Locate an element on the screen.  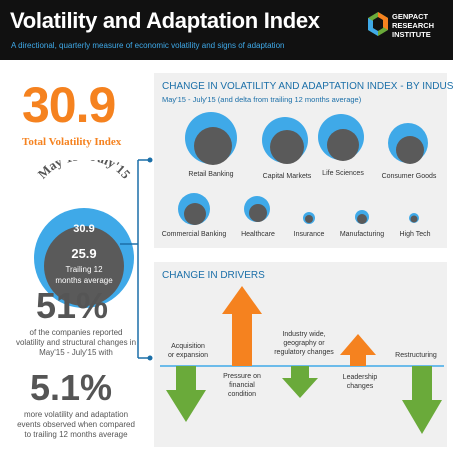
stat2-desc-line-2: events observed when compared is located at coordinates (76, 424).